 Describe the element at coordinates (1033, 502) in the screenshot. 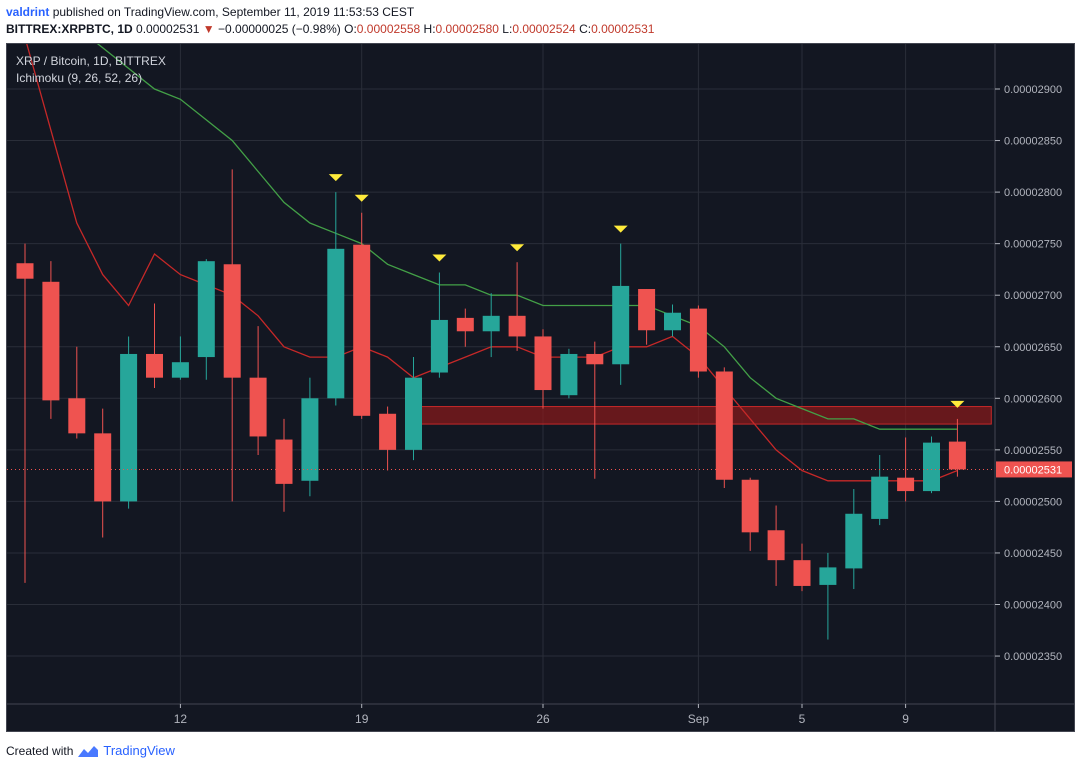

I see `y-tick-label: 0.00002500` at that location.